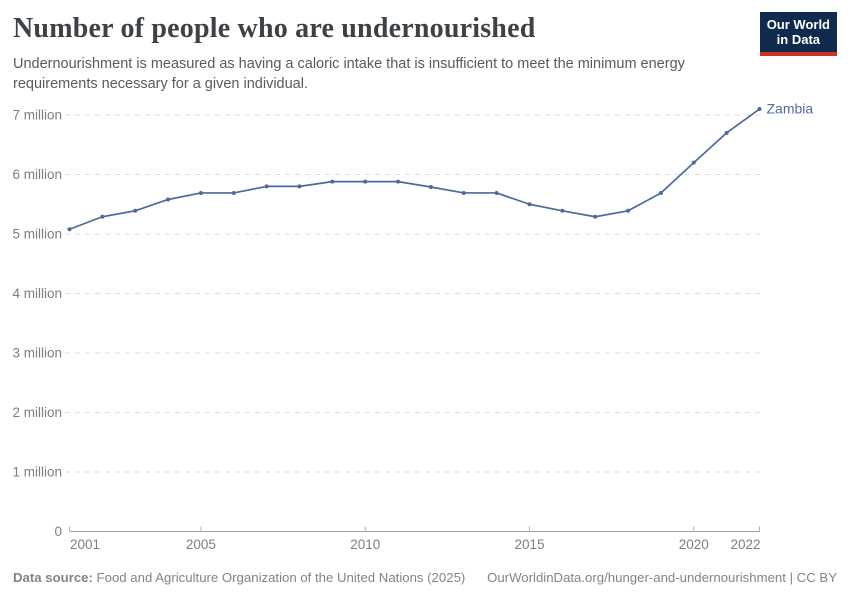 This screenshot has width=850, height=600. I want to click on x-tick-label: 2001, so click(85, 544).